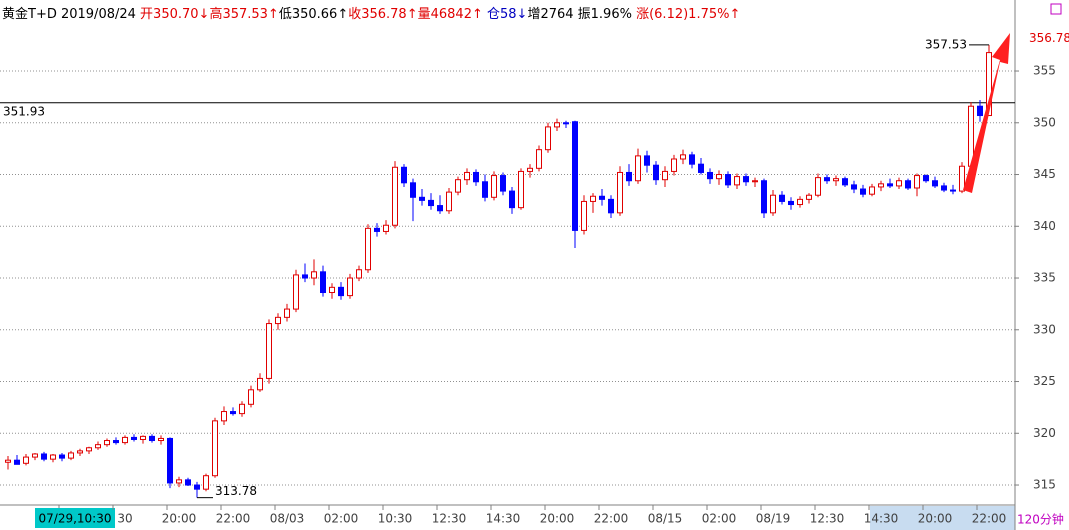  What do you see at coordinates (665, 519) in the screenshot?
I see `x-tick-label: 08/15` at bounding box center [665, 519].